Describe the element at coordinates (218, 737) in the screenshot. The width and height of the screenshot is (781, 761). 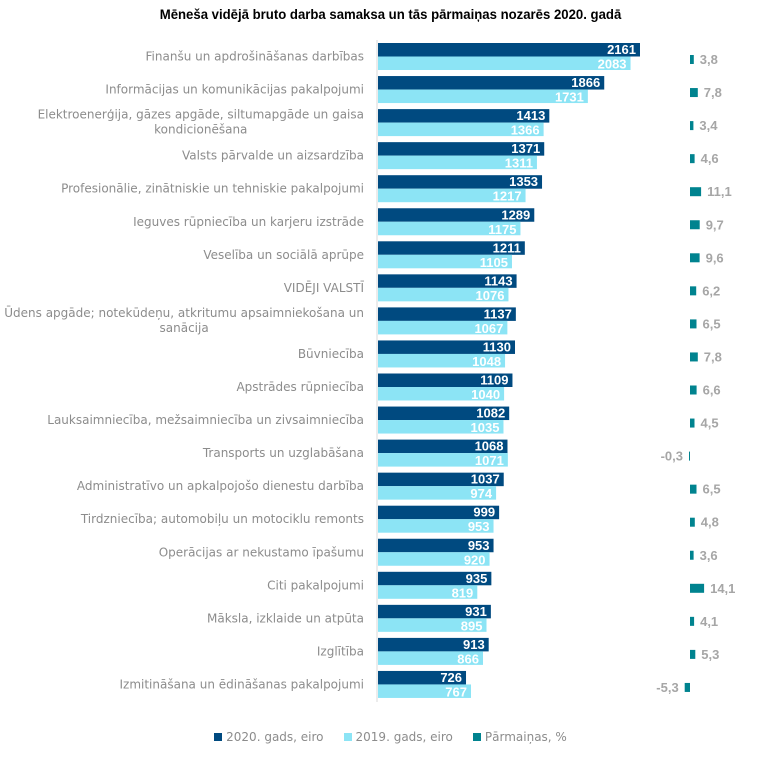
I see `legend-swatch-2020` at that location.